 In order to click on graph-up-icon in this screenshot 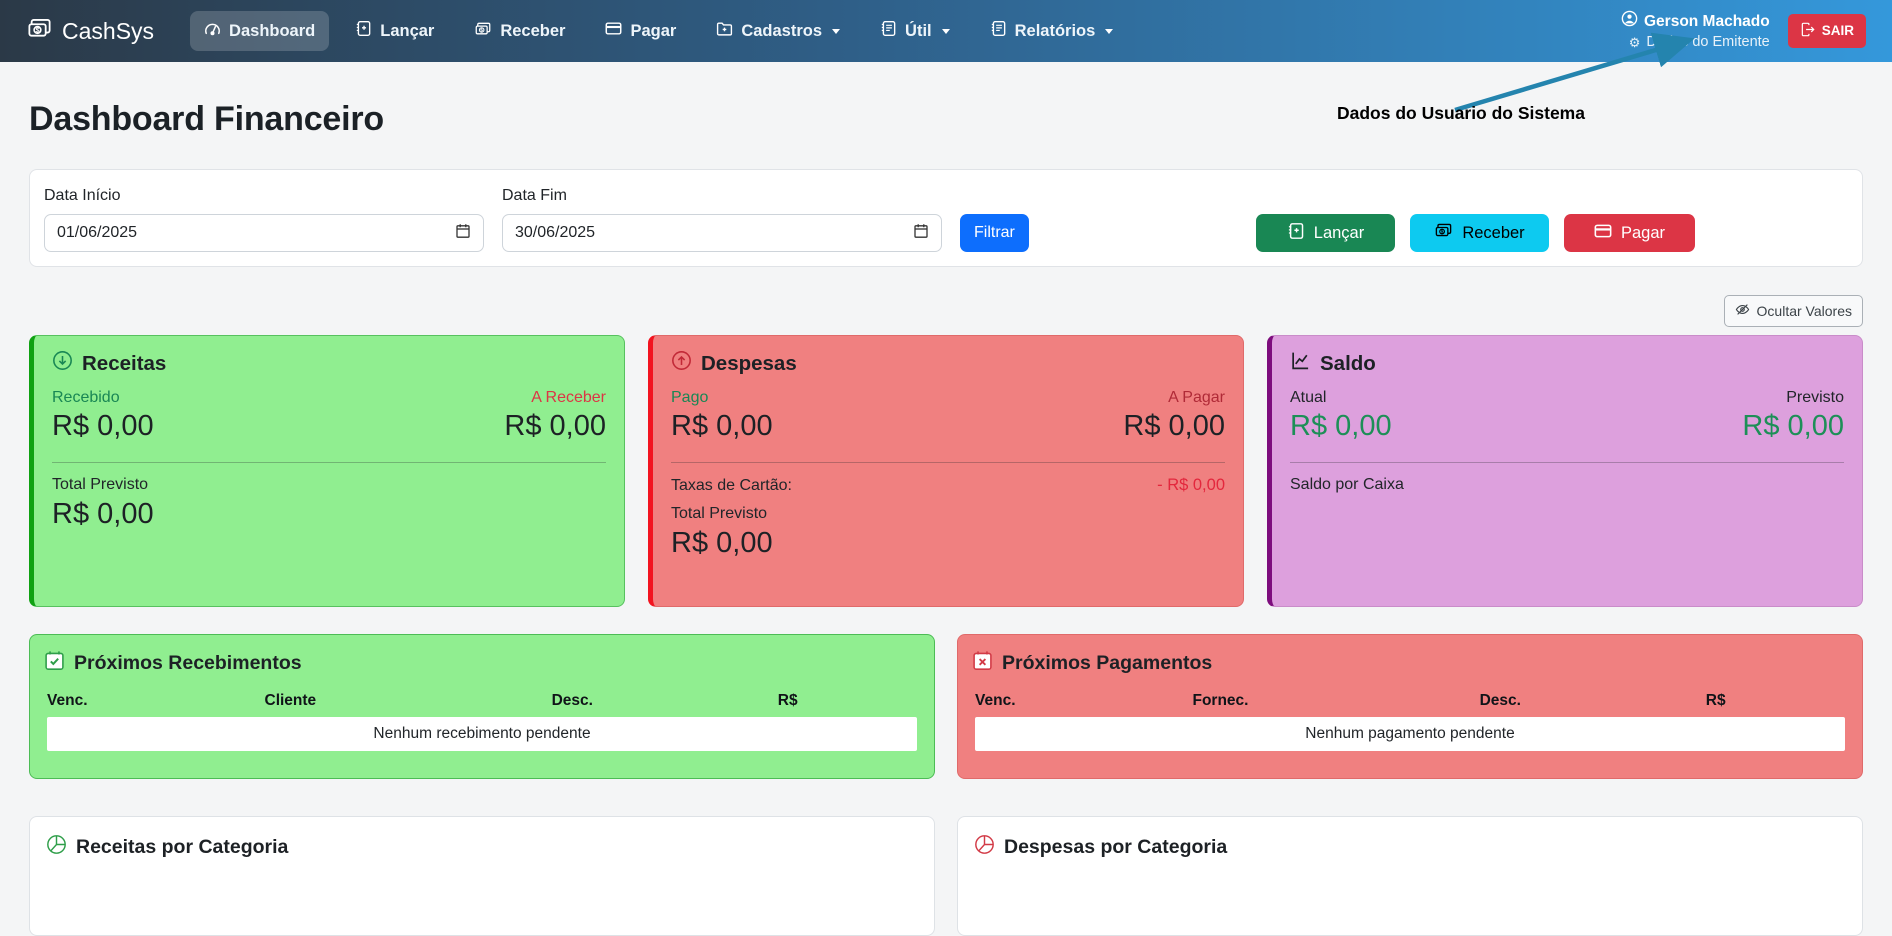, I will do `click(1300, 363)`.